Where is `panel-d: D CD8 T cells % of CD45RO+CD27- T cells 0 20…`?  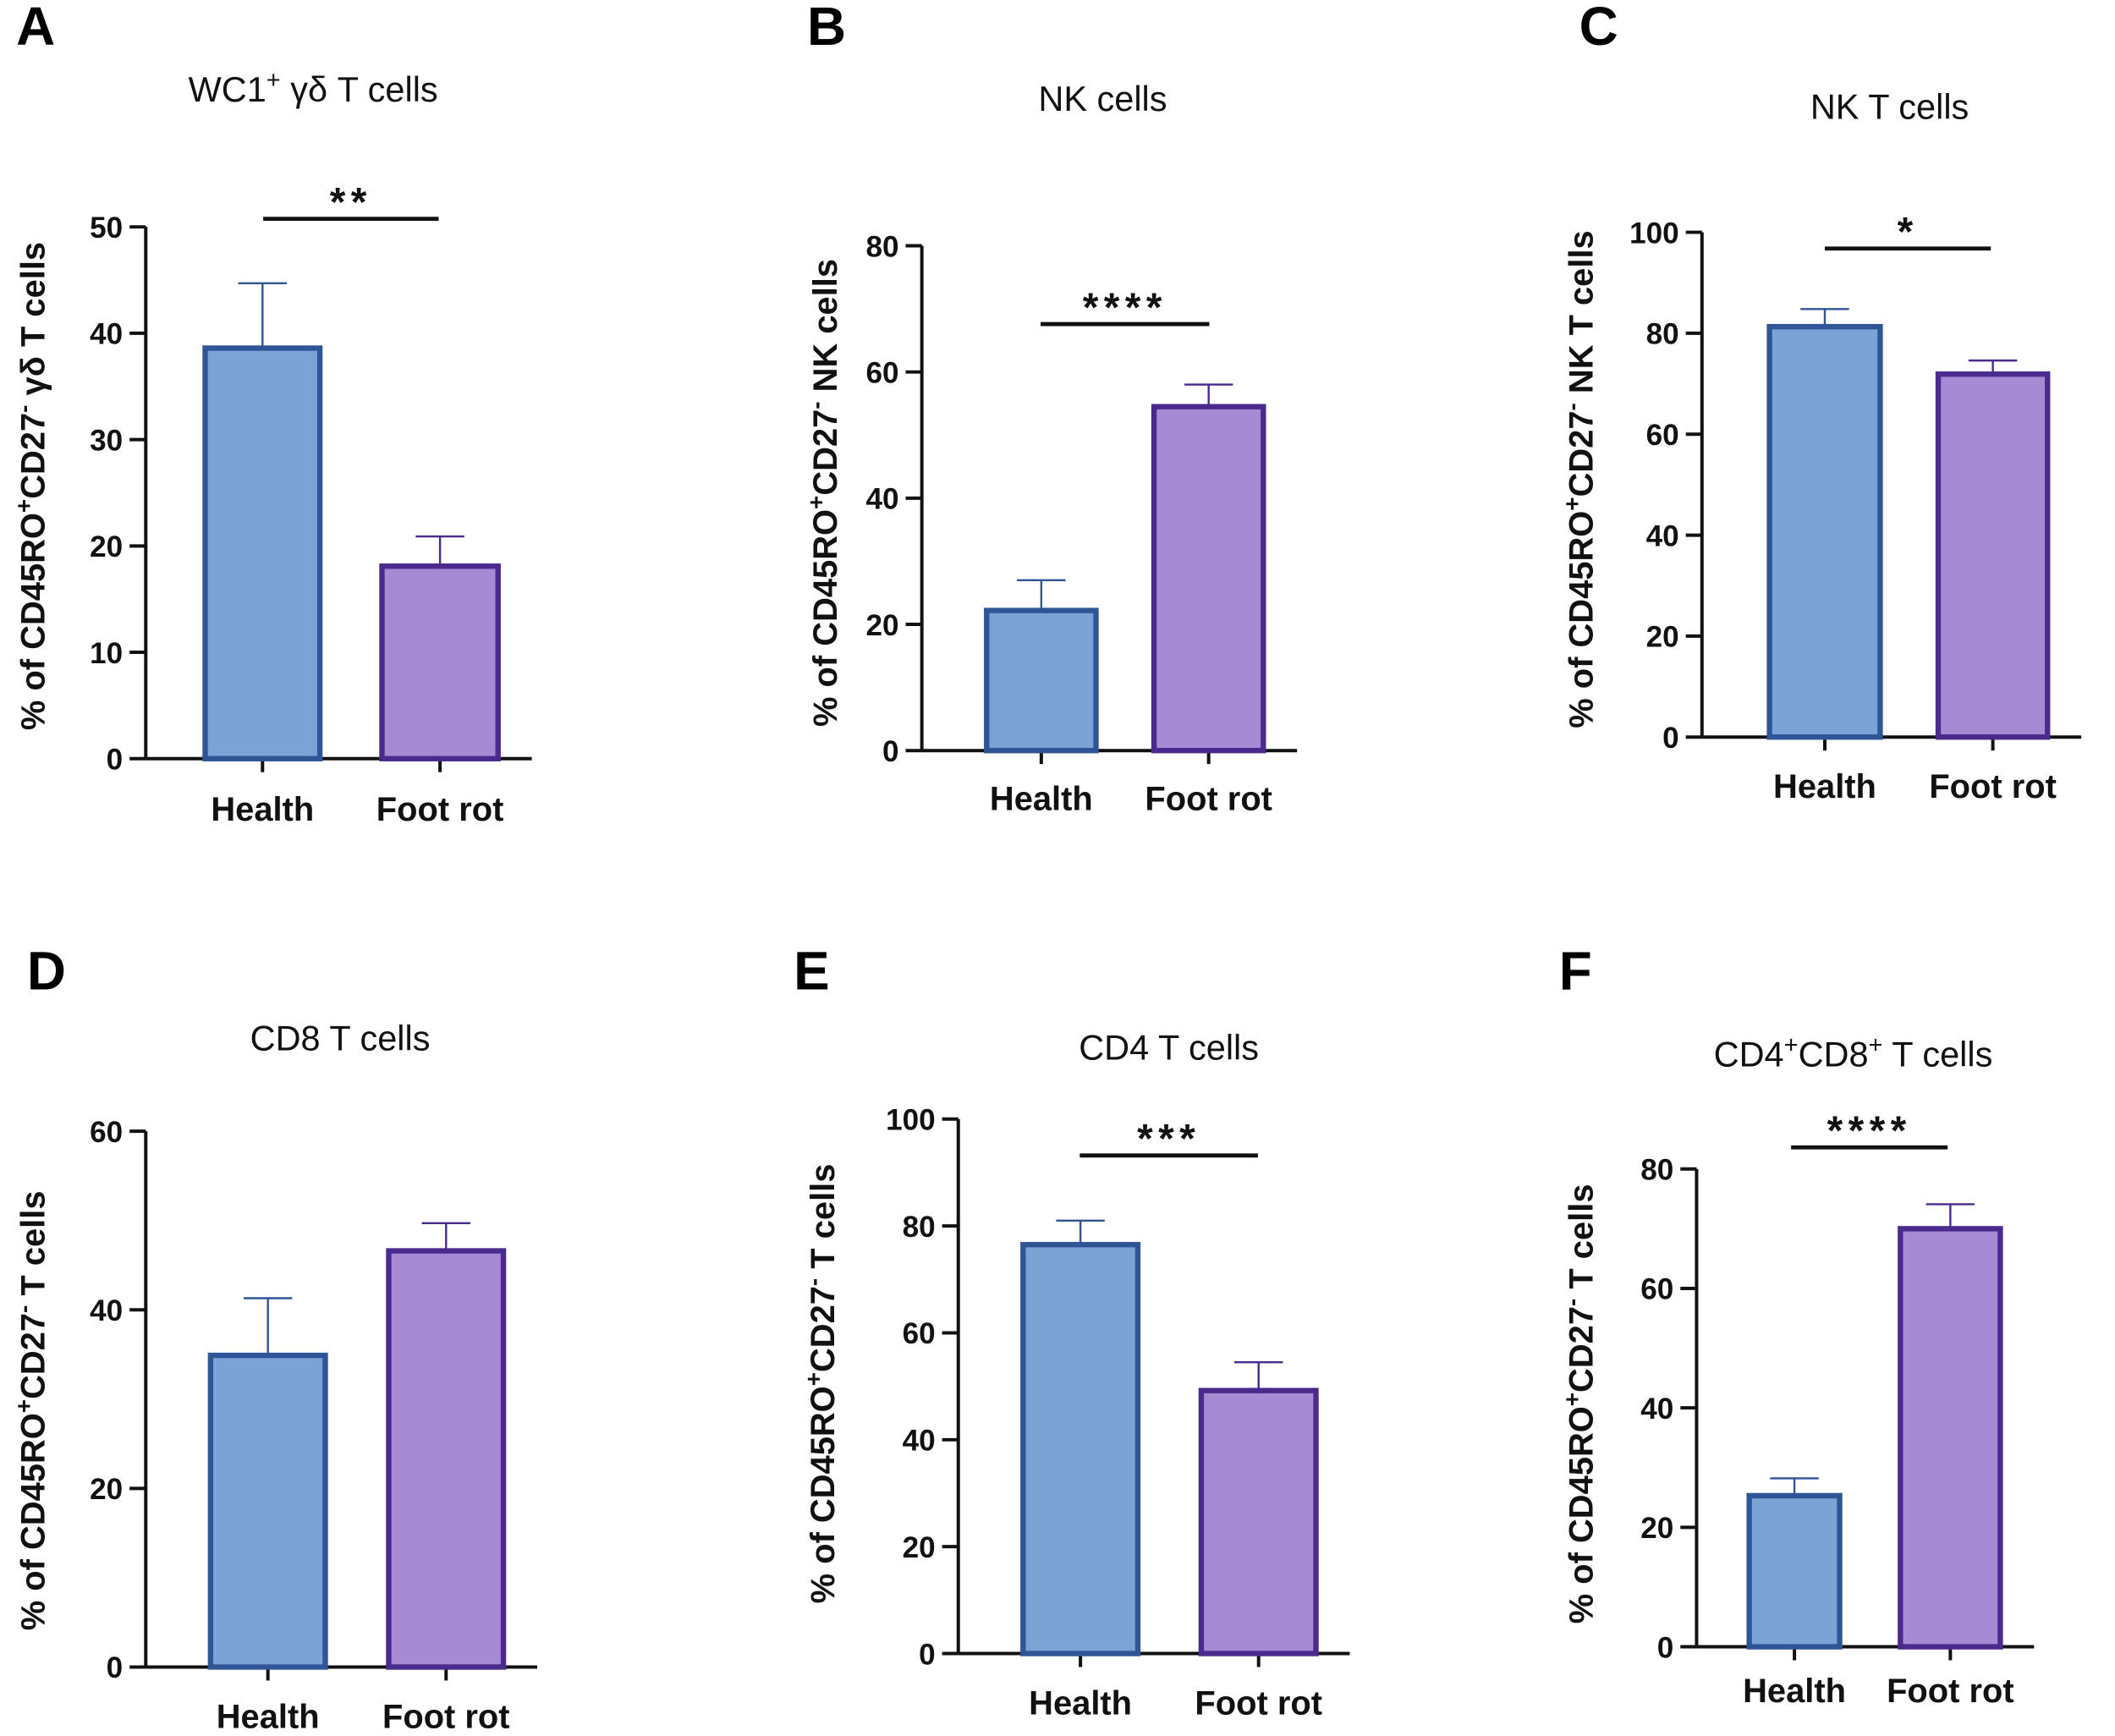
panel-d: D CD8 T cells % of CD45RO+CD27- T cells 0 20… is located at coordinates (273, 1338).